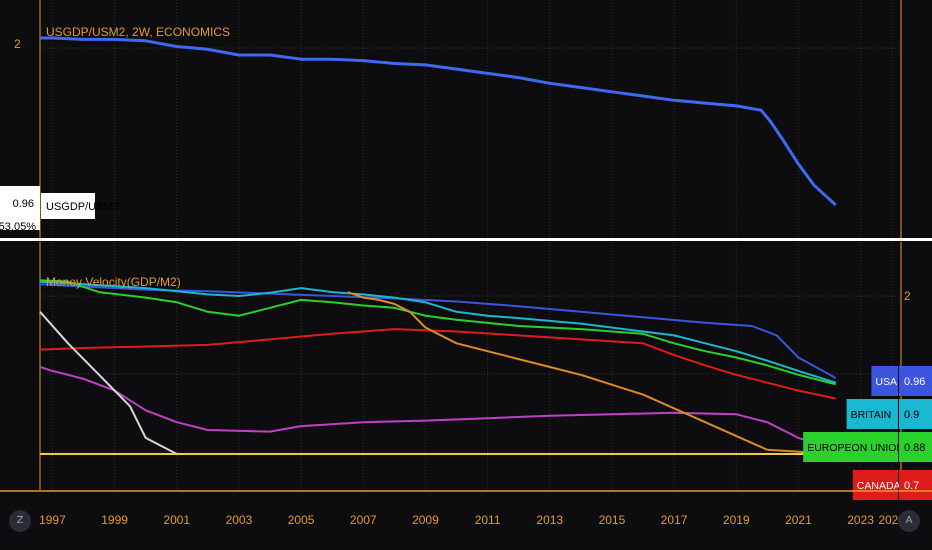 This screenshot has height=550, width=932. Describe the element at coordinates (23, 204) in the screenshot. I see `price-value: 0.96` at that location.